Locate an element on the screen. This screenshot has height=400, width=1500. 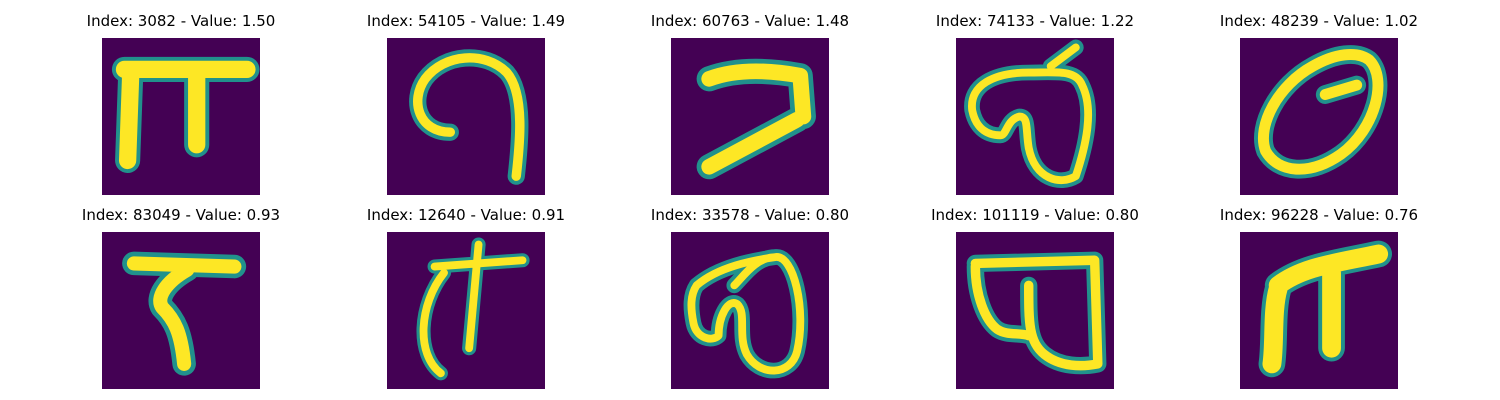
tau-glyph is located at coordinates (184, 313).